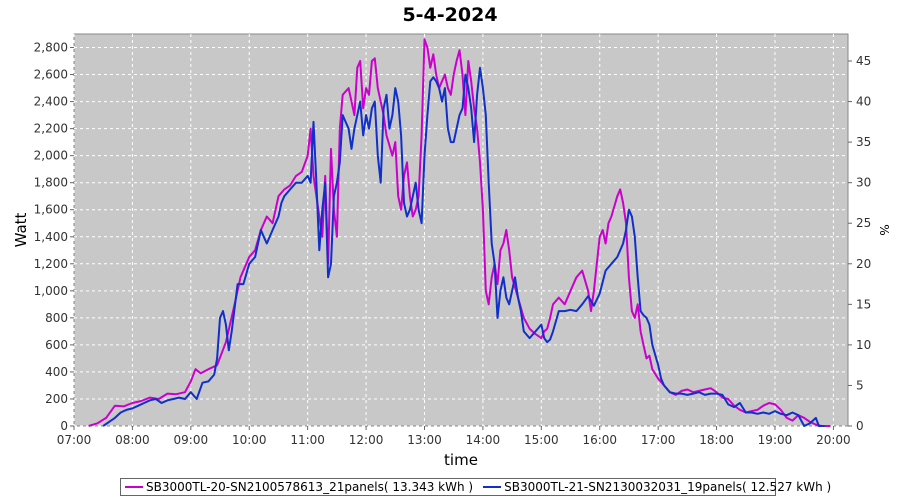 The width and height of the screenshot is (900, 500). I want to click on y2-tick-label: 45, so click(863, 61).